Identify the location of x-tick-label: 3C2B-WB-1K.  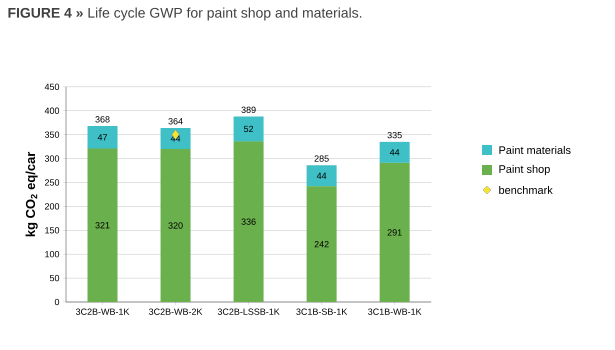
(103, 311).